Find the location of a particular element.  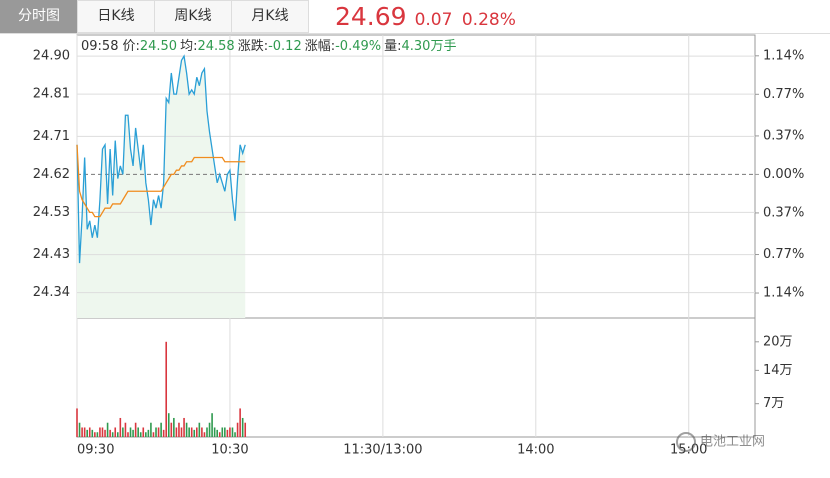

last-price: 24.69 is located at coordinates (371, 16).